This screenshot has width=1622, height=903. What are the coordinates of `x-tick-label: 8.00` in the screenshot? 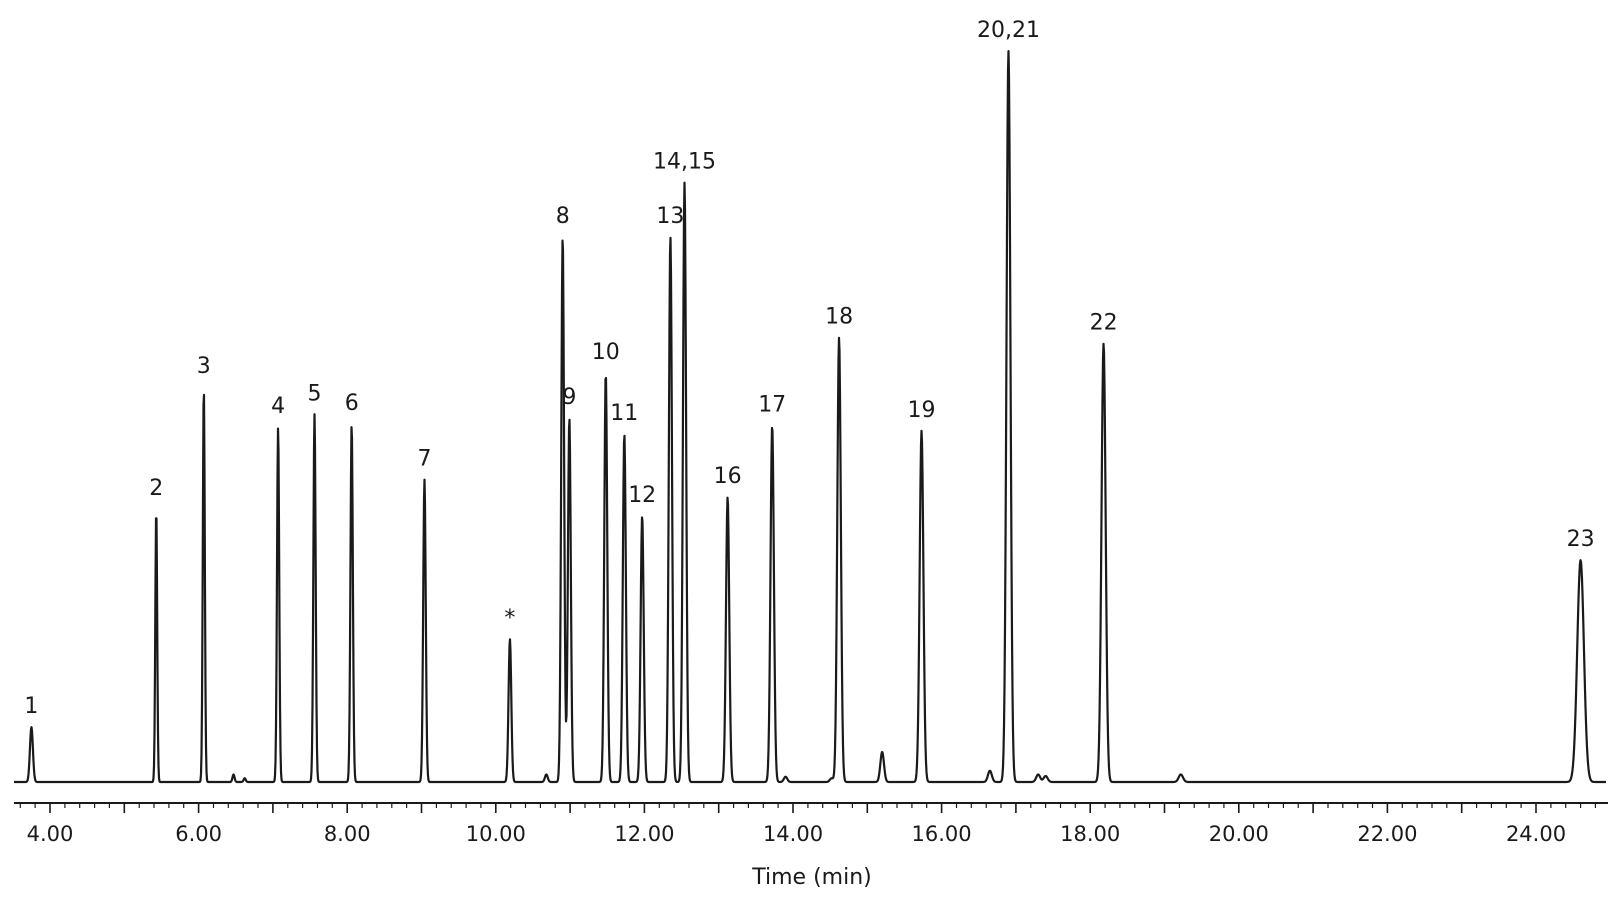 It's located at (347, 834).